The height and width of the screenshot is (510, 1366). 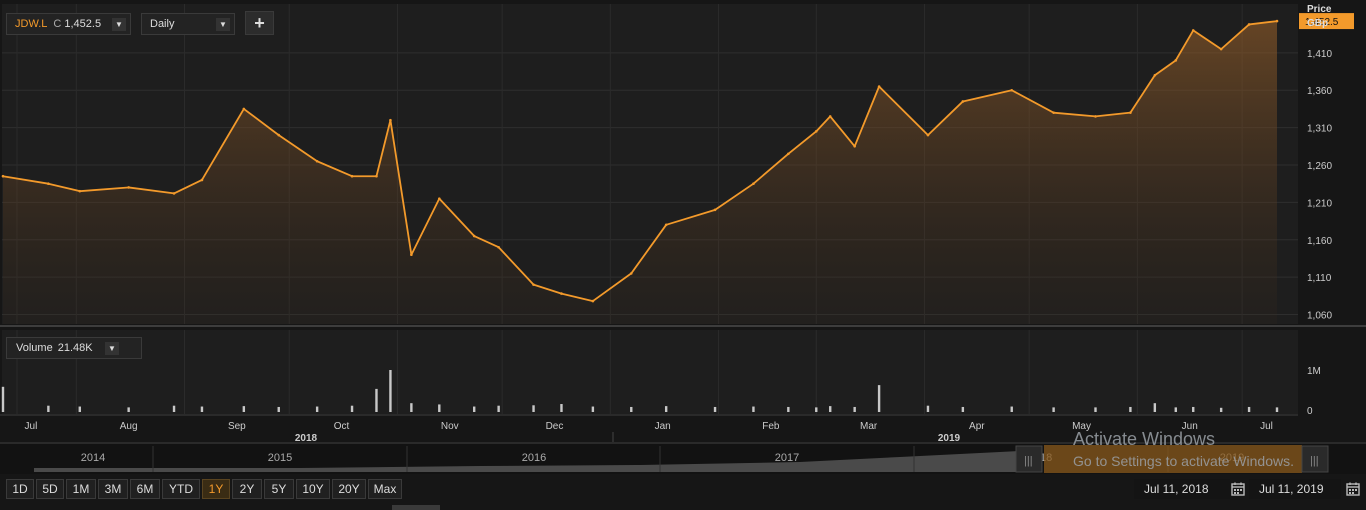 I want to click on navigator-year-label: 2017, so click(x=787, y=458).